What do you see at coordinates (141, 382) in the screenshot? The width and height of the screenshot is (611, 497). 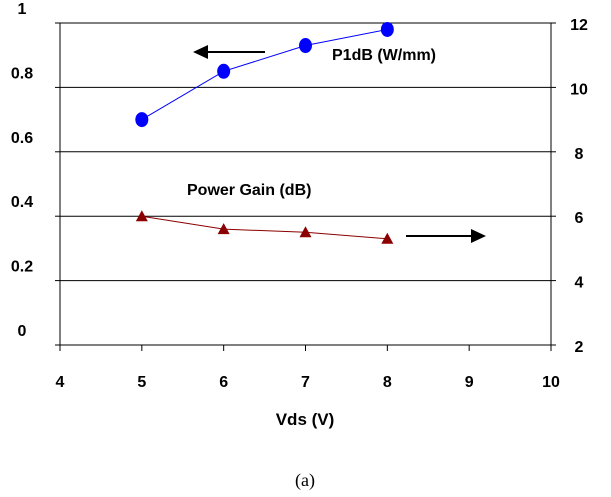 I see `x-tick-label: 5` at bounding box center [141, 382].